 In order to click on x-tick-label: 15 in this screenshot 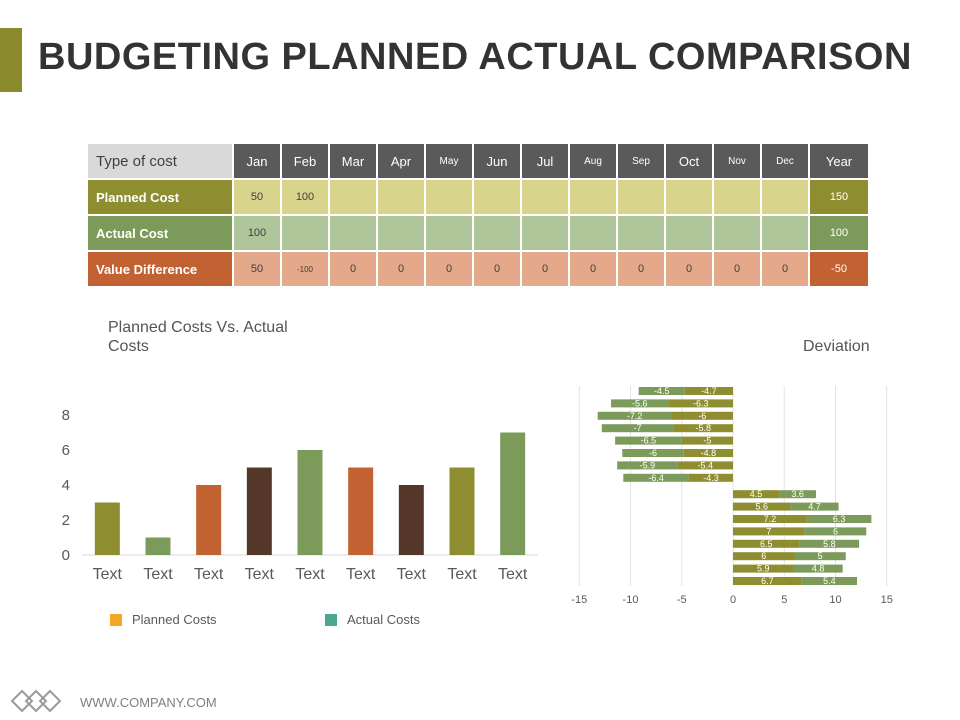, I will do `click(887, 600)`.